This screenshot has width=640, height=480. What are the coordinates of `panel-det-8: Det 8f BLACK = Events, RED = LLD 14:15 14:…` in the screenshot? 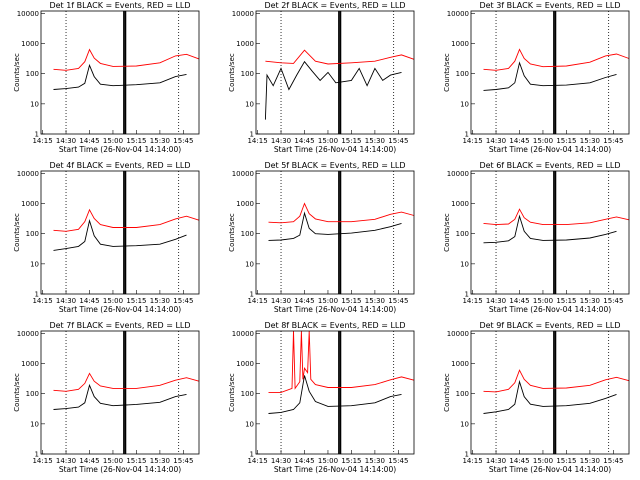 It's located at (321, 397).